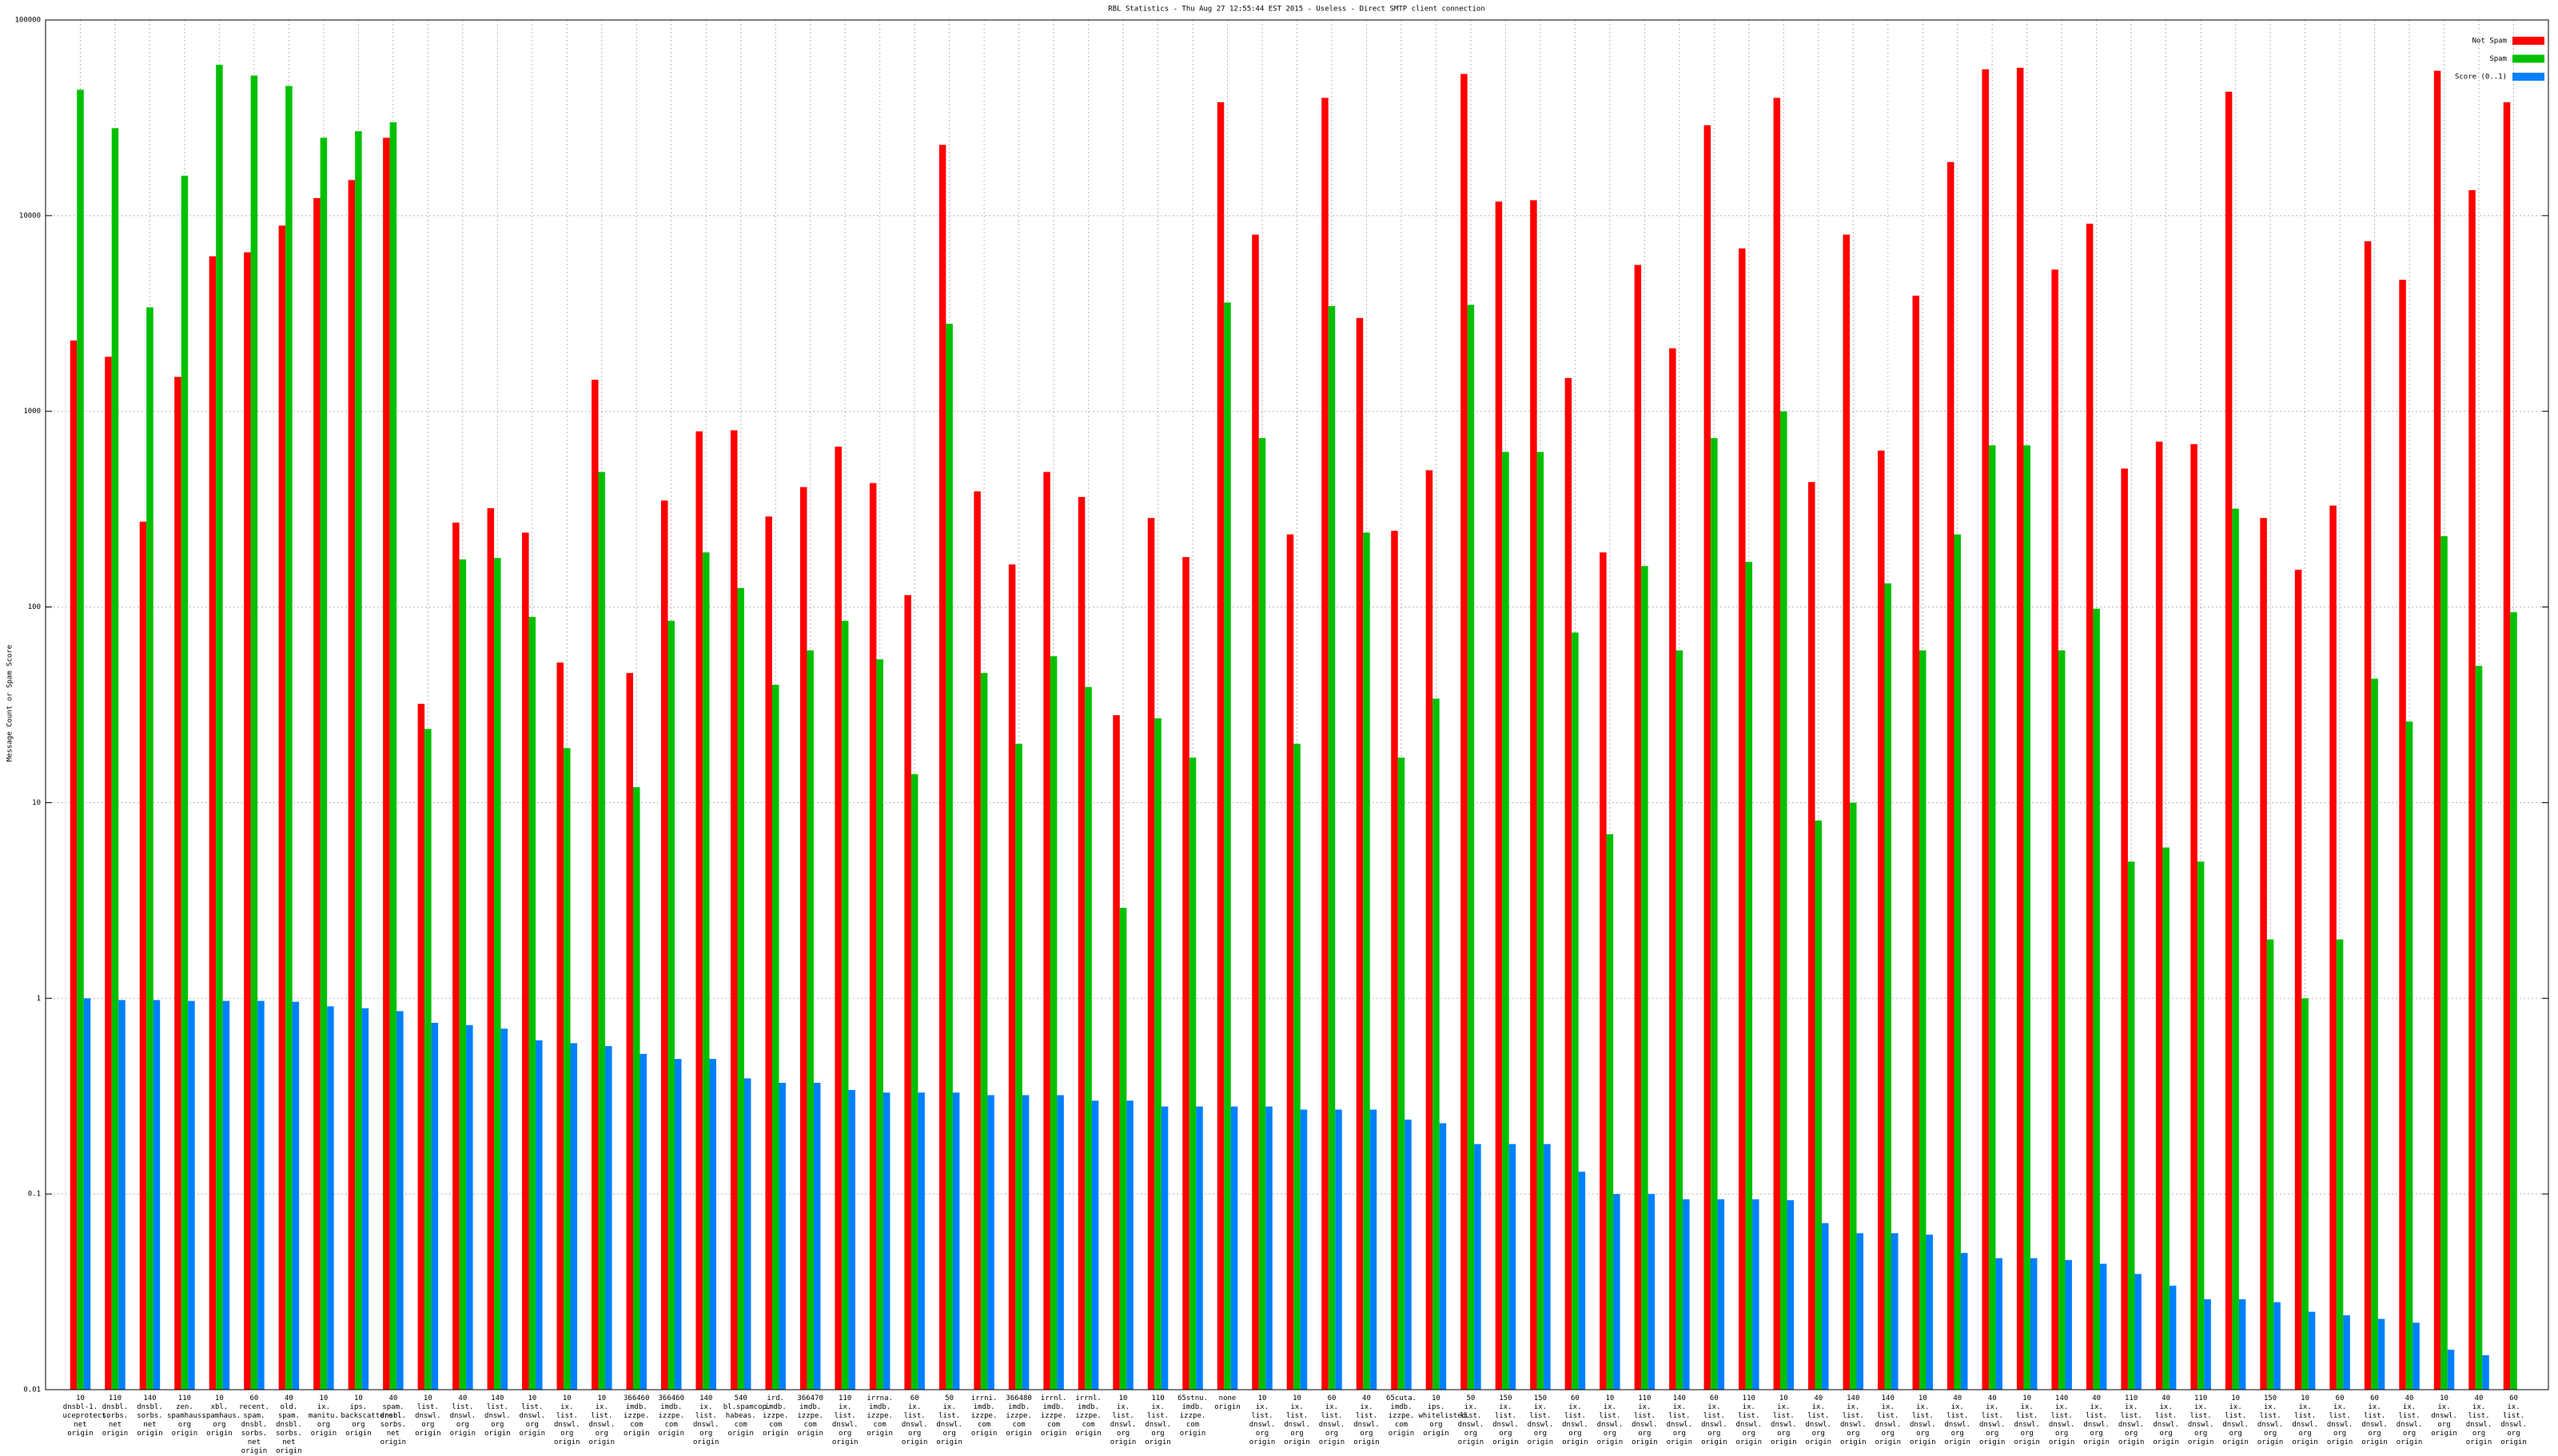 The image size is (2558, 1456). I want to click on x-tick-label: 65cuta. imdb. izzpe. com origin, so click(1400, 1416).